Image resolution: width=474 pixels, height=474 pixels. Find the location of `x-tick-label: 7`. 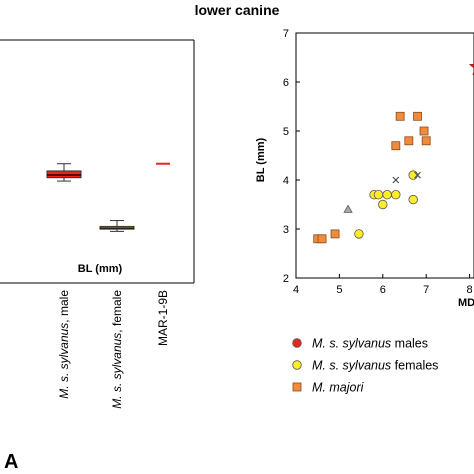

x-tick-label: 7 is located at coordinates (426, 290).